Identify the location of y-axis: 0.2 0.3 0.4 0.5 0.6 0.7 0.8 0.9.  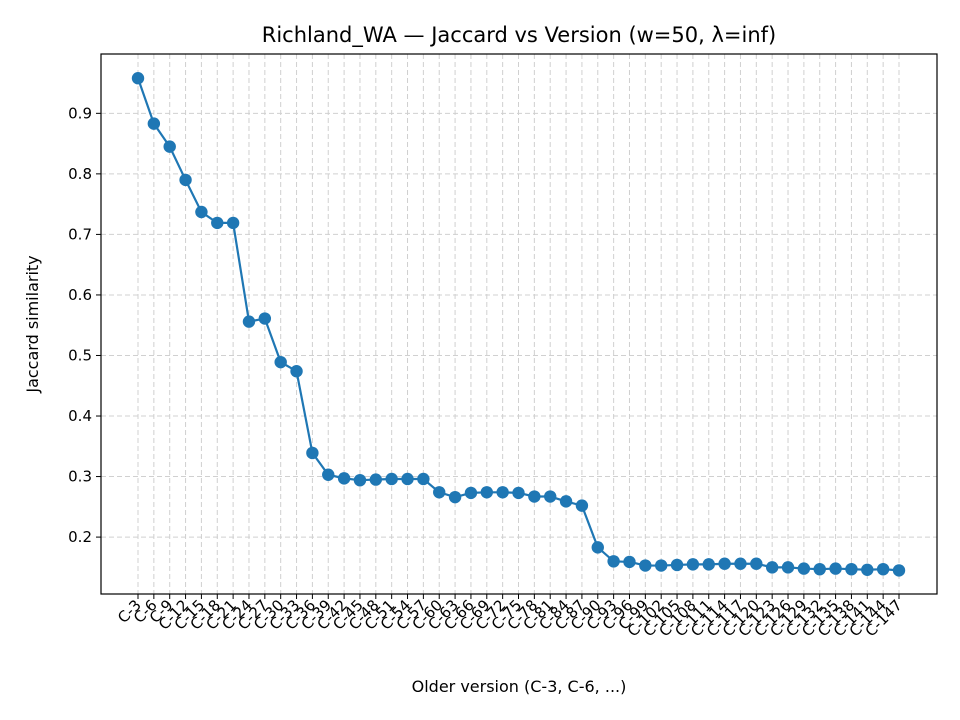
(84, 325).